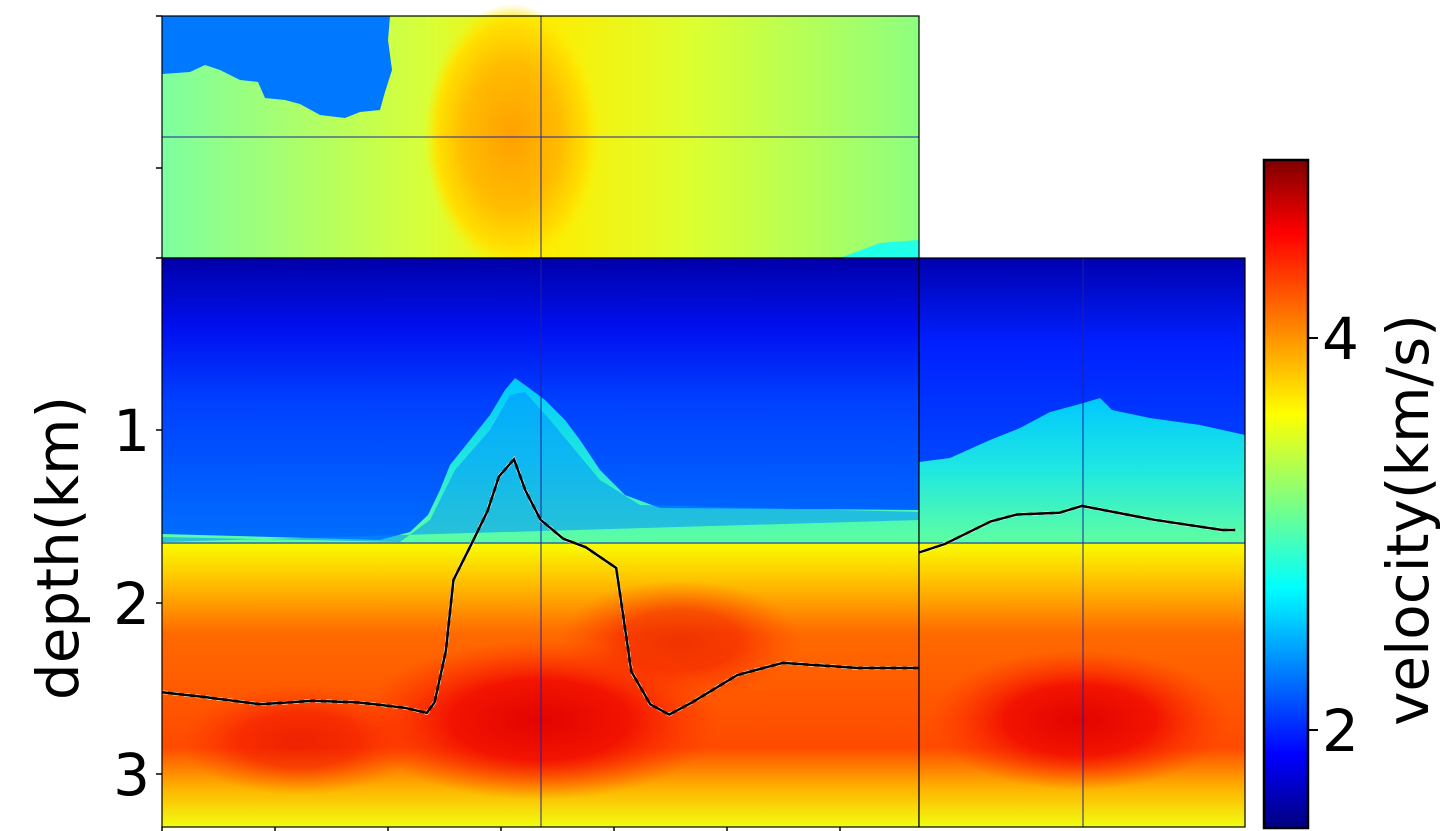 This screenshot has width=1440, height=831. I want to click on y-tick-label: 3, so click(131, 775).